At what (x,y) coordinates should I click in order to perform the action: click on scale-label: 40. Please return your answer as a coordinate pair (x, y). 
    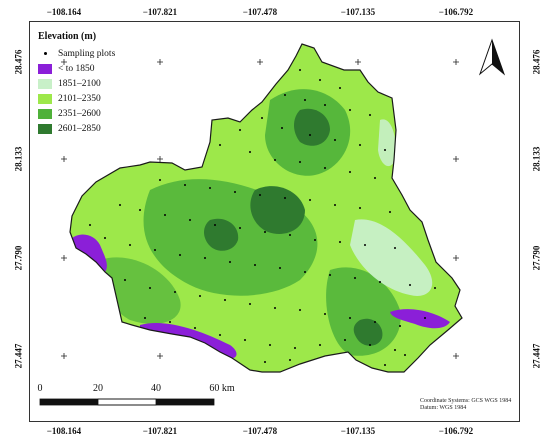
    Looking at the image, I should click on (156, 388).